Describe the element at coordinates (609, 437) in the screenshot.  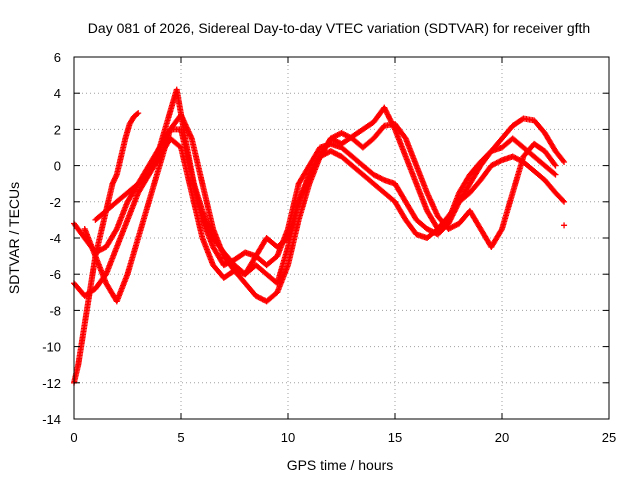
I see `x-tick-label: 25` at that location.